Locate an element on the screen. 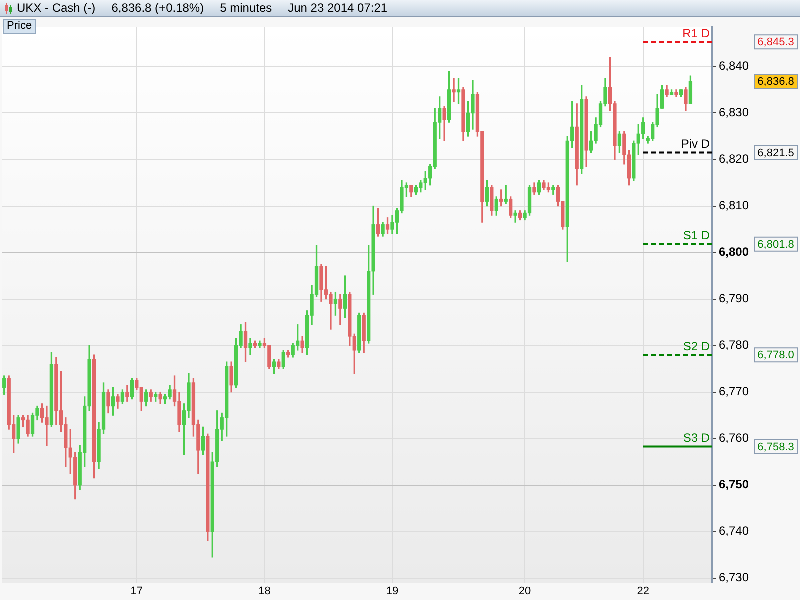  x-tick-label: 17 is located at coordinates (137, 592).